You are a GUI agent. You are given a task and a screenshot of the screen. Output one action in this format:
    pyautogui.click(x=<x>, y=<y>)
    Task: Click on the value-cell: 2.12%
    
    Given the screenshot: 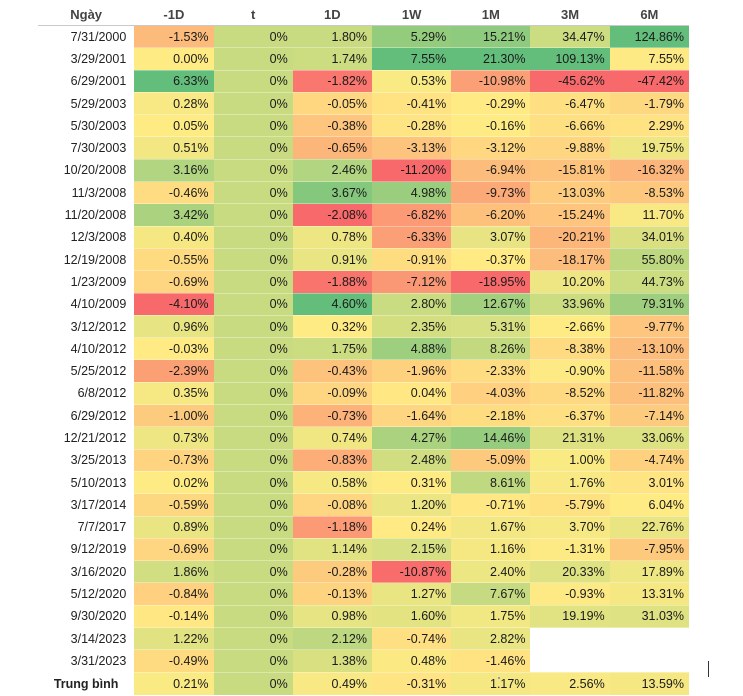 What is the action you would take?
    pyautogui.click(x=332, y=639)
    